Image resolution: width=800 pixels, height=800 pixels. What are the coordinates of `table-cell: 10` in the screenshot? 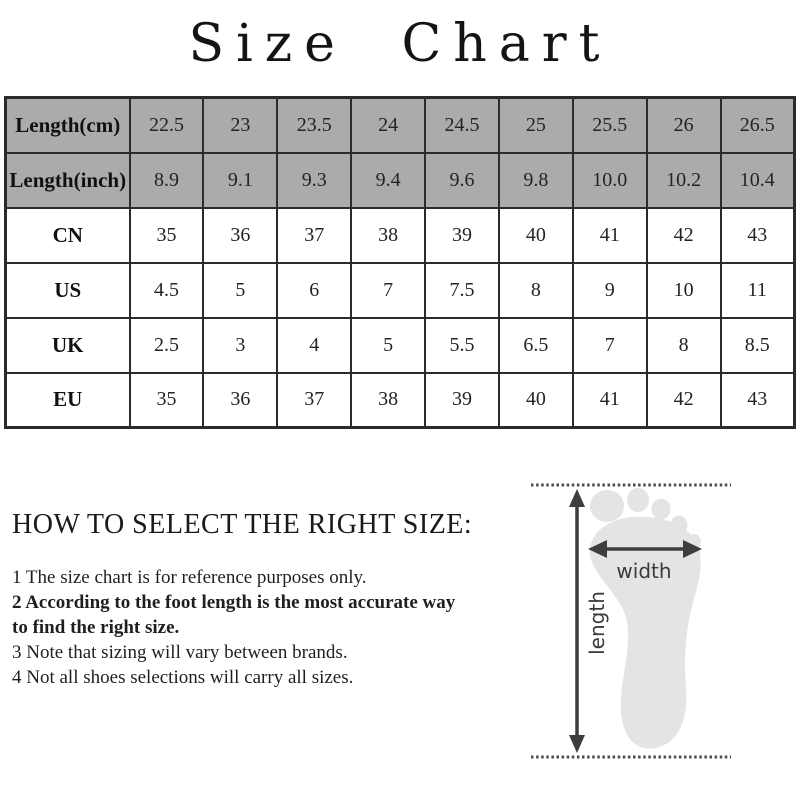 It's located at (683, 290).